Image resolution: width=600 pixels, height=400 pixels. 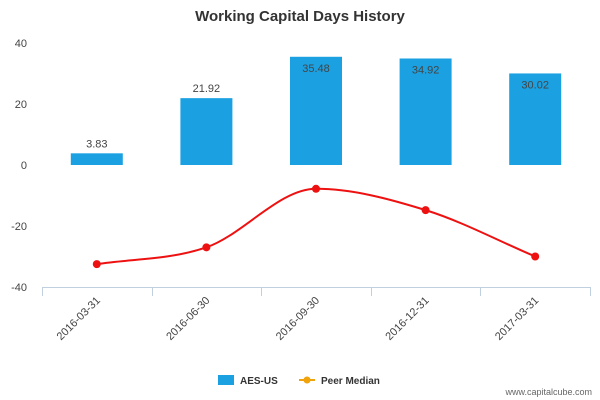 I want to click on legend: AES-US Peer Median, so click(x=299, y=381).